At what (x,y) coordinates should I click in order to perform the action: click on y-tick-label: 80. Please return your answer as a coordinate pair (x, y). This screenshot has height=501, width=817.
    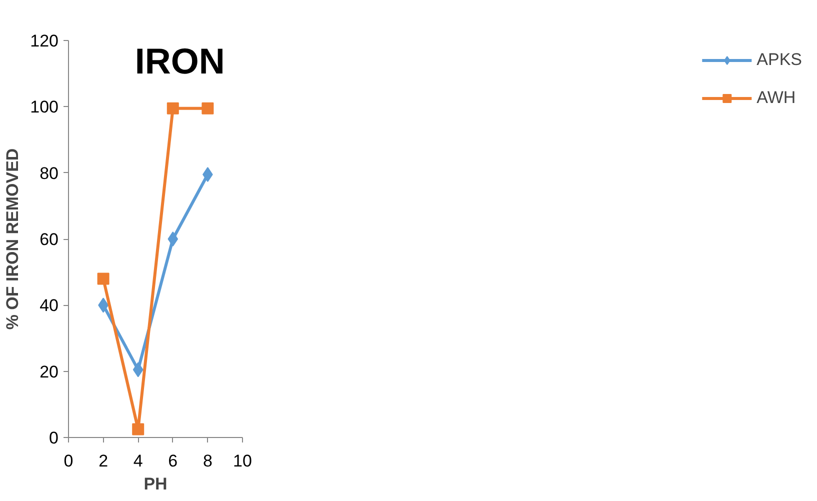
    Looking at the image, I should click on (49, 173).